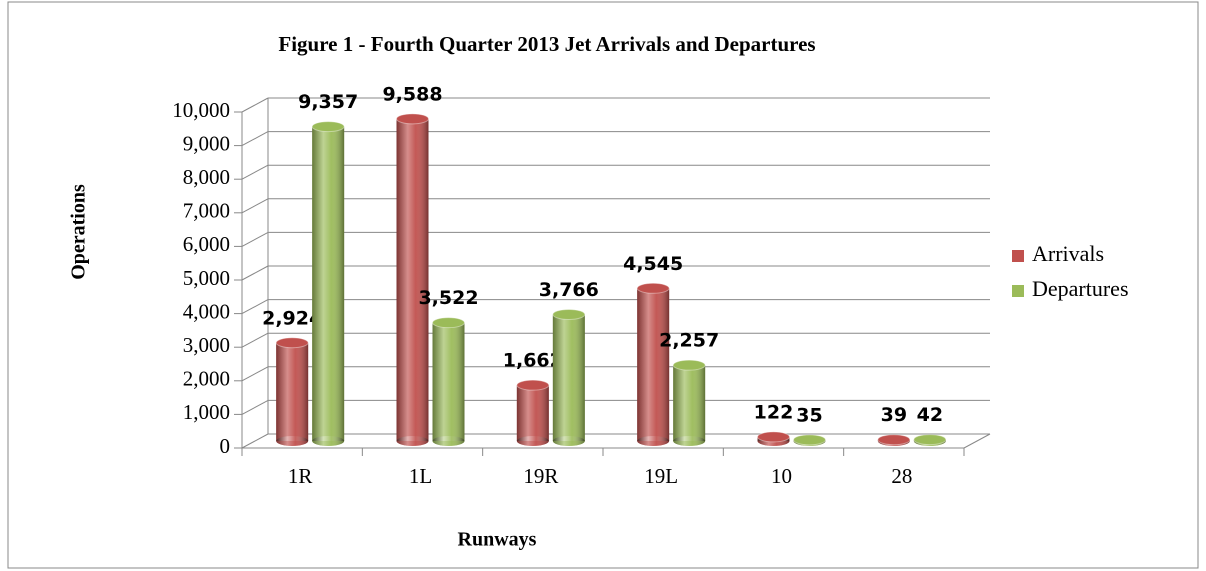 The height and width of the screenshot is (571, 1206). What do you see at coordinates (448, 298) in the screenshot?
I see `data-label: 3,522` at bounding box center [448, 298].